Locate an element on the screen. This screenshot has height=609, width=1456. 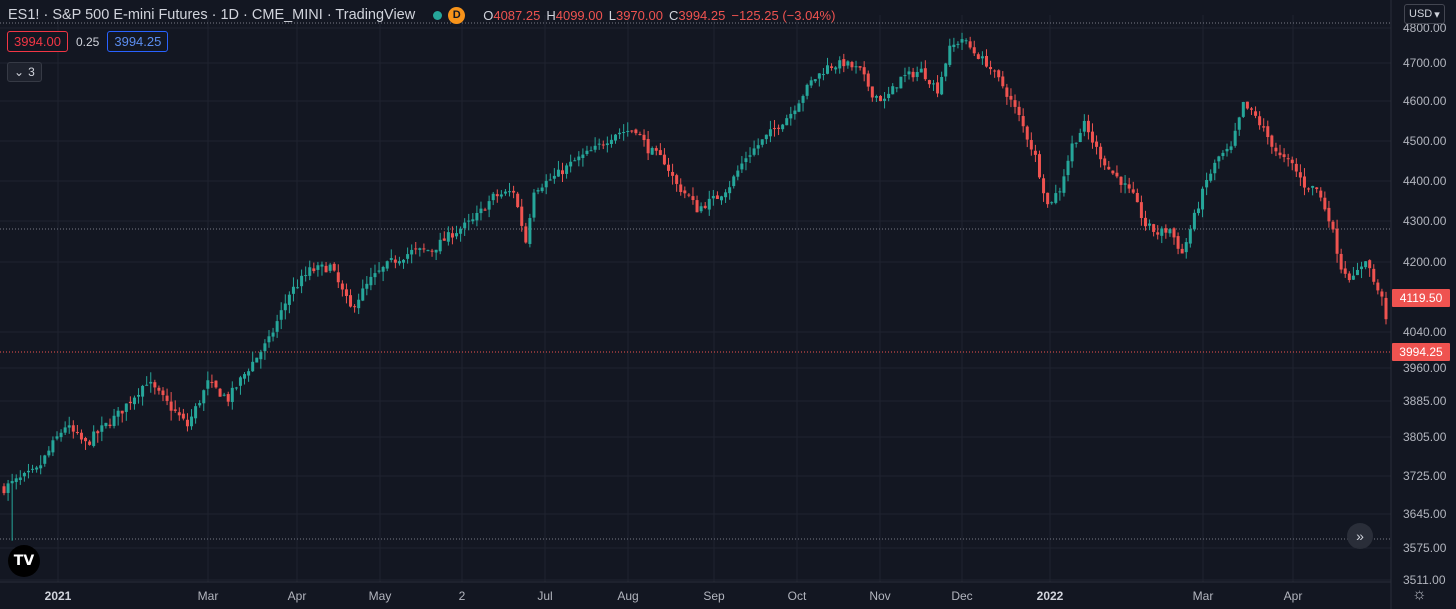
close-value: 3994.25 is located at coordinates (702, 15).